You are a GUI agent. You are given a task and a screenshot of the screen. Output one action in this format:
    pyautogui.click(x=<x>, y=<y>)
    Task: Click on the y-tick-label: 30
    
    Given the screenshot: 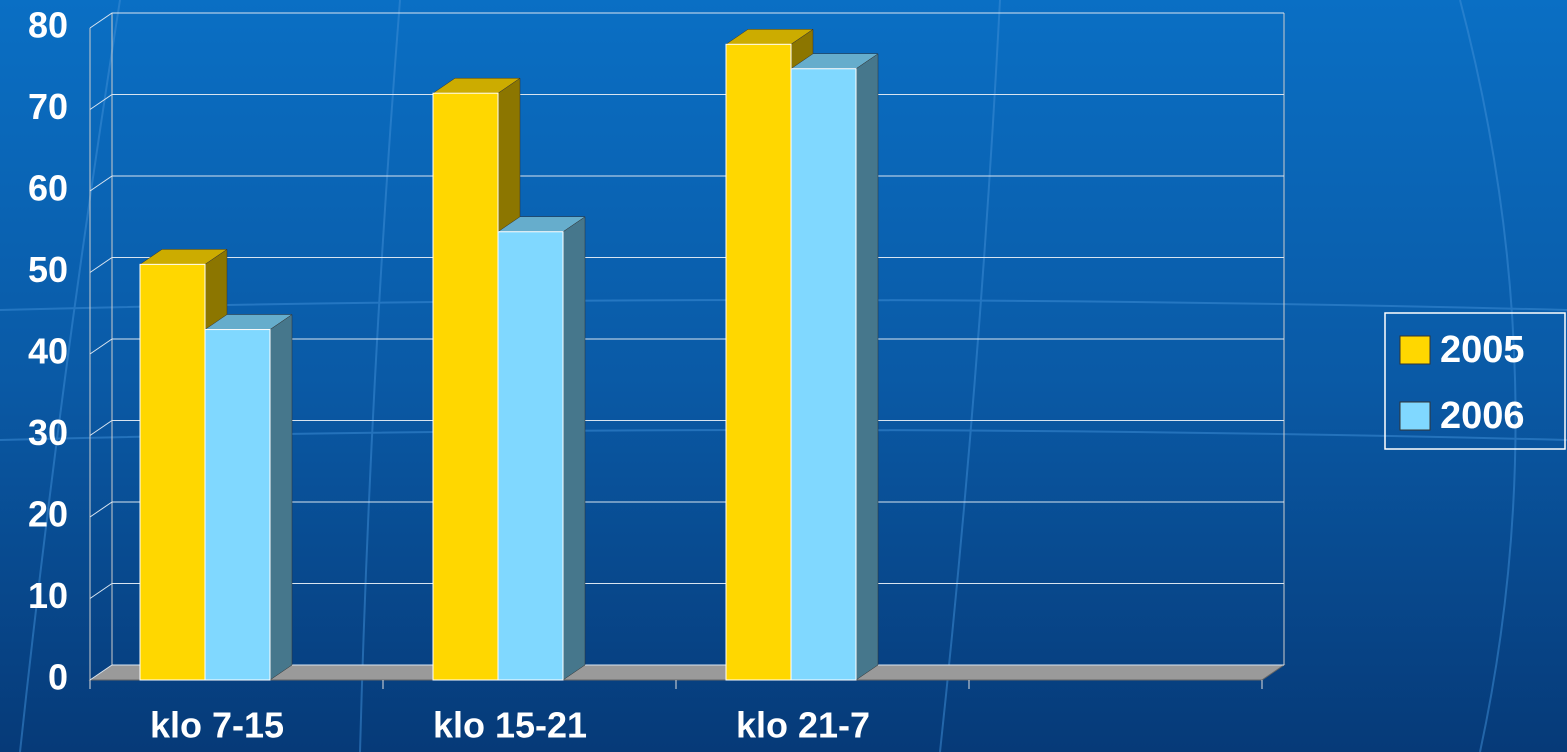 What is the action you would take?
    pyautogui.click(x=48, y=432)
    